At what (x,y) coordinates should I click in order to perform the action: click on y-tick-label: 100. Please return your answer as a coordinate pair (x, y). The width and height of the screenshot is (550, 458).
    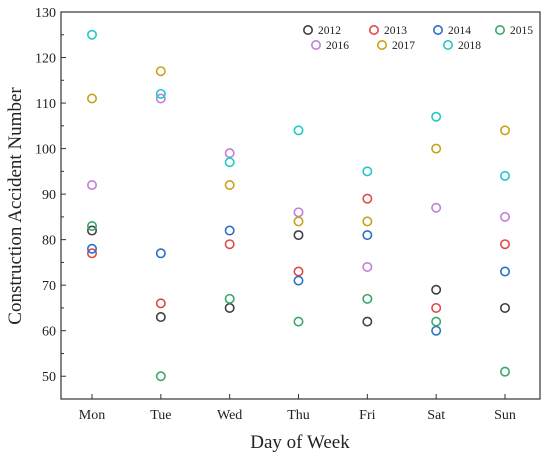
    Looking at the image, I should click on (45, 150).